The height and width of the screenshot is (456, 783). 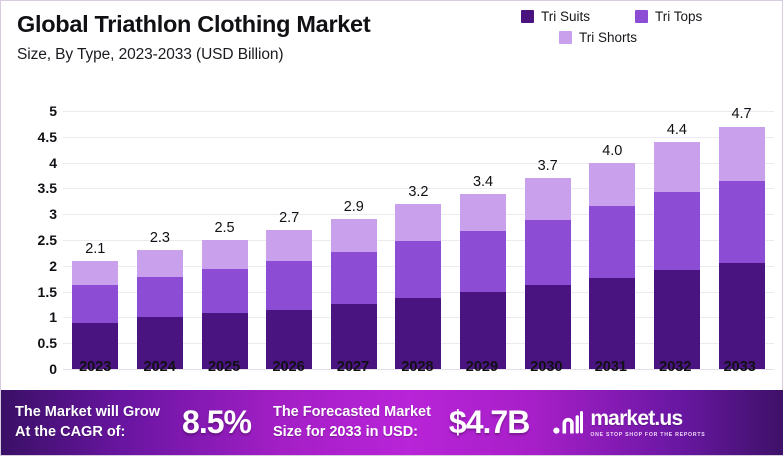 What do you see at coordinates (612, 150) in the screenshot?
I see `bar-value-label: 4.0` at bounding box center [612, 150].